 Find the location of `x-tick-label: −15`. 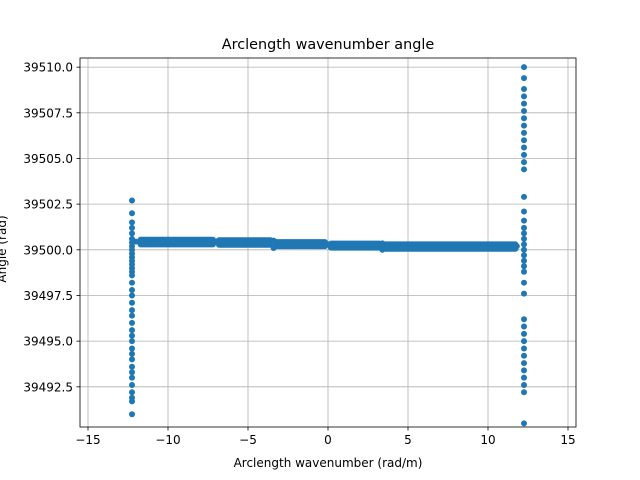

x-tick-label: −15 is located at coordinates (87, 440).